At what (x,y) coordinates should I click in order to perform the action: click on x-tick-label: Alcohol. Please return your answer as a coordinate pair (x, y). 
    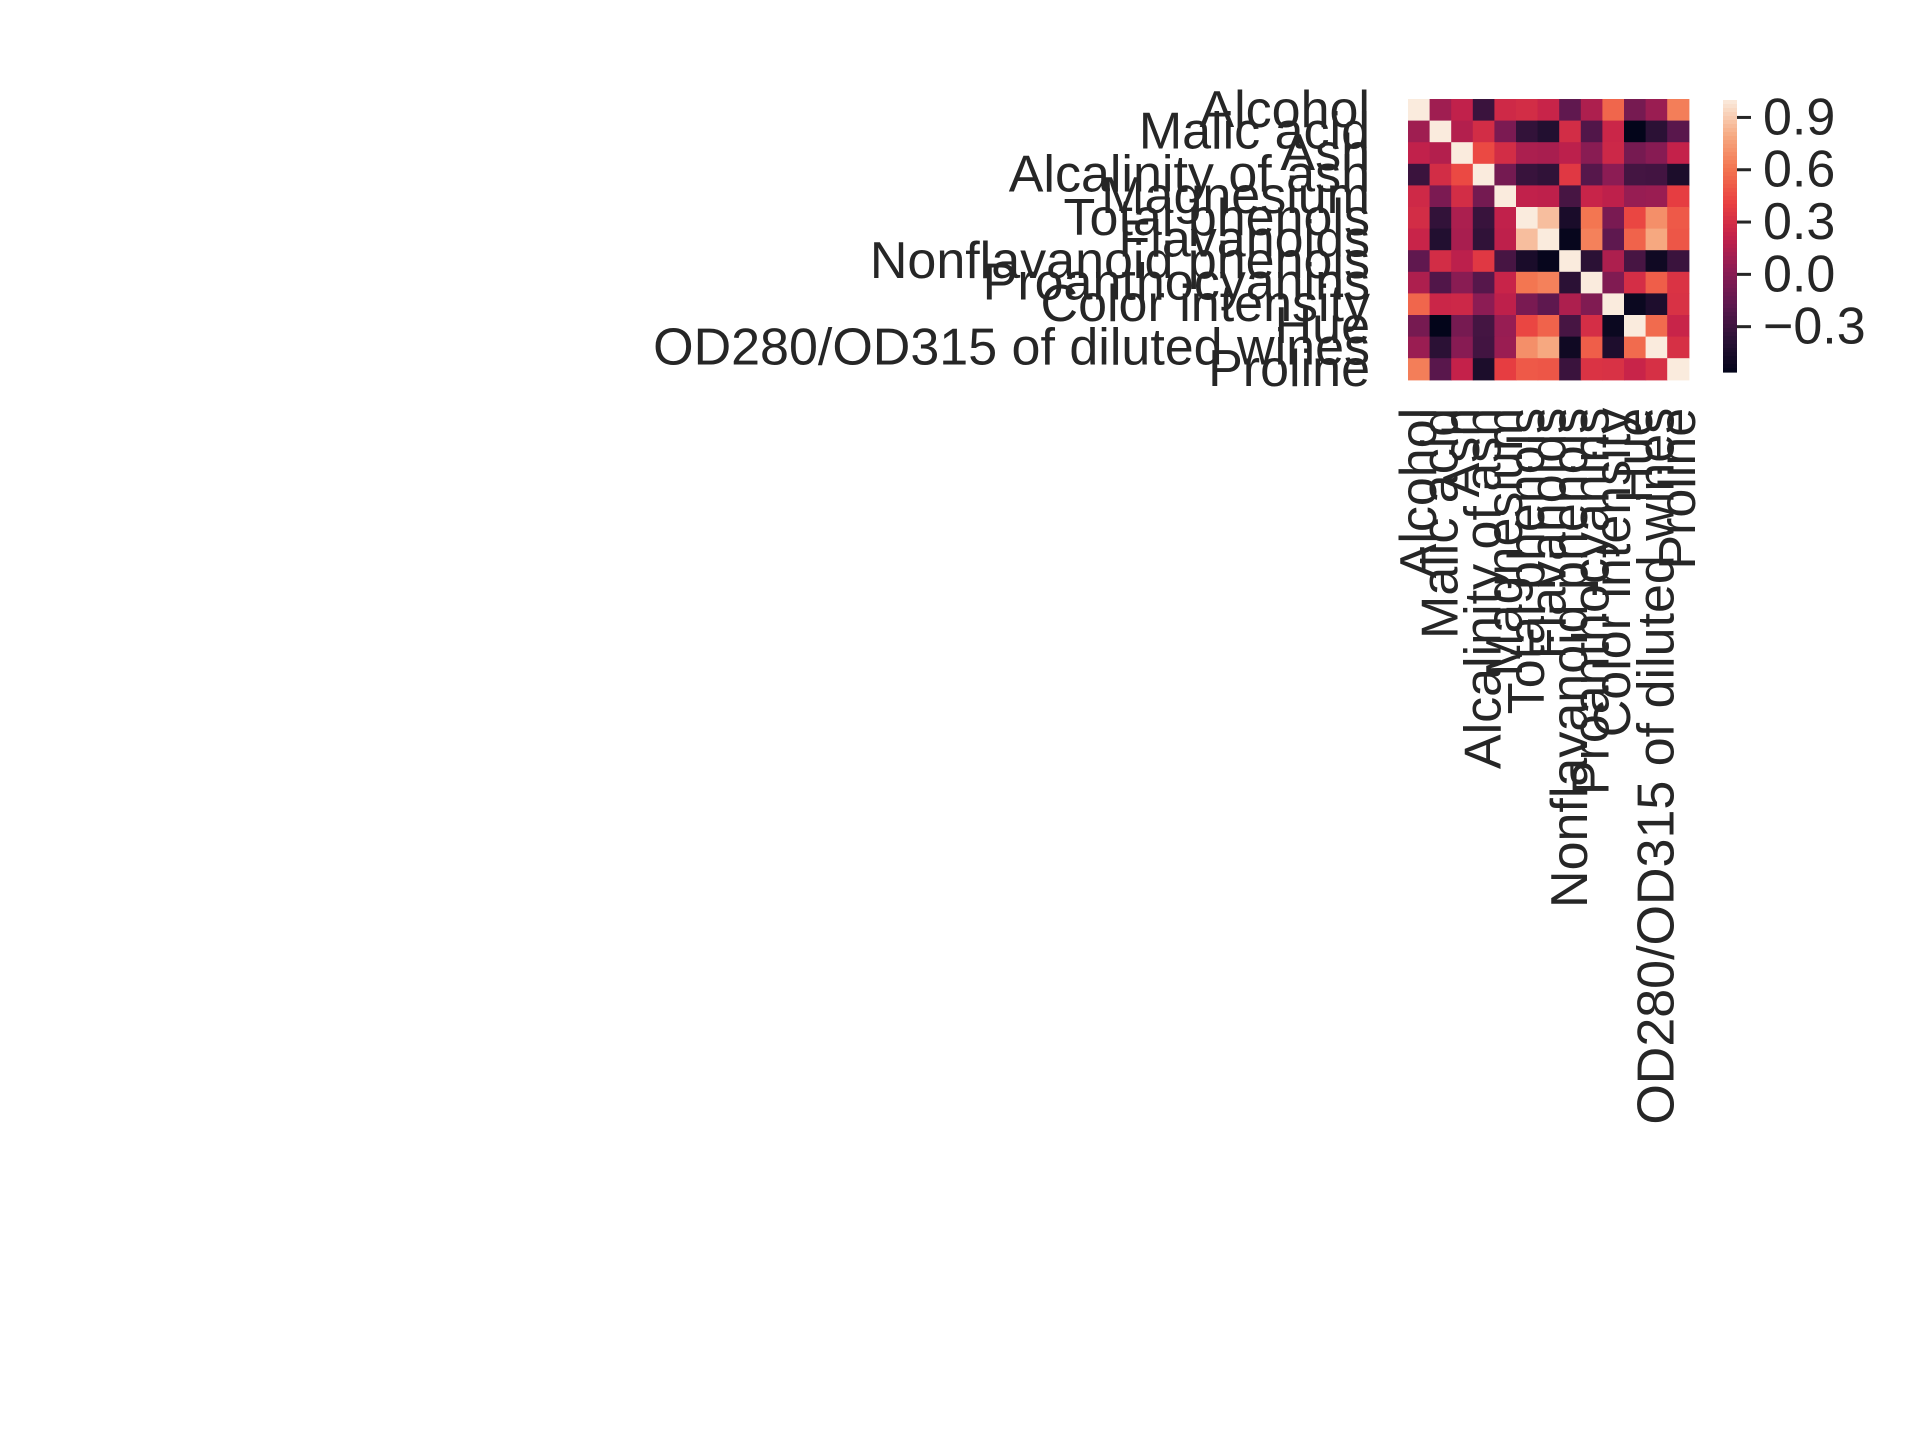
    Looking at the image, I should click on (1419, 493).